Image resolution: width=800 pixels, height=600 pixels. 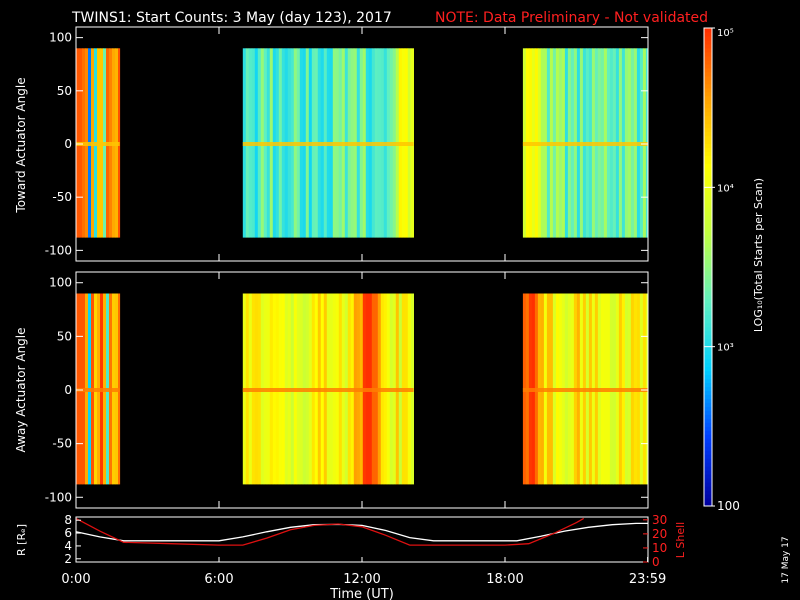 What do you see at coordinates (758, 255) in the screenshot?
I see `colorbar-label: LOG₁₀(Total Starts per Scan)` at bounding box center [758, 255].